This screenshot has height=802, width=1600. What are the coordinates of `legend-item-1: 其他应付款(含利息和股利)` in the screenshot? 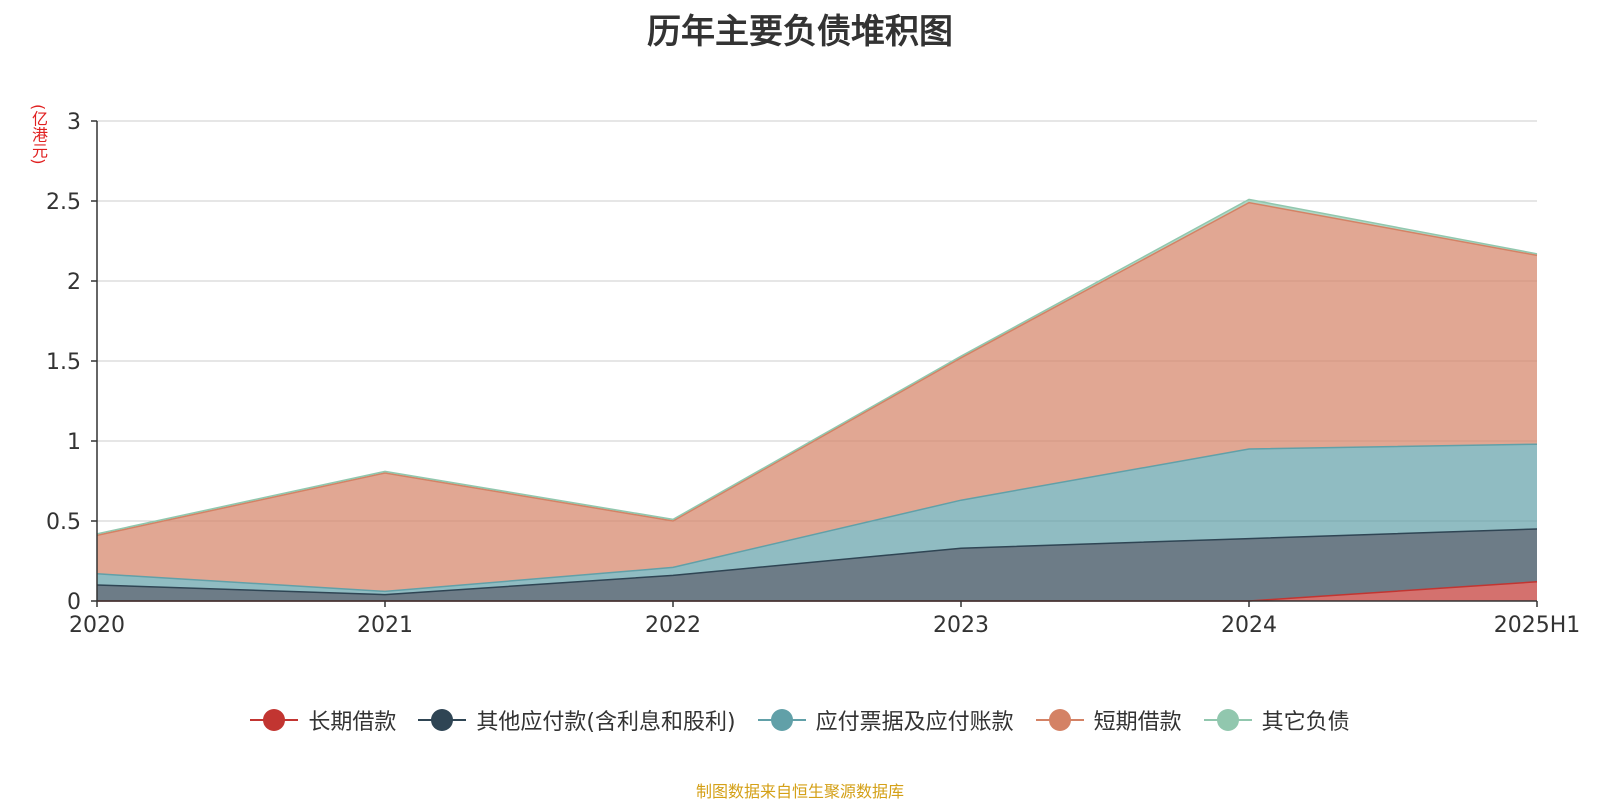 It's located at (577, 720).